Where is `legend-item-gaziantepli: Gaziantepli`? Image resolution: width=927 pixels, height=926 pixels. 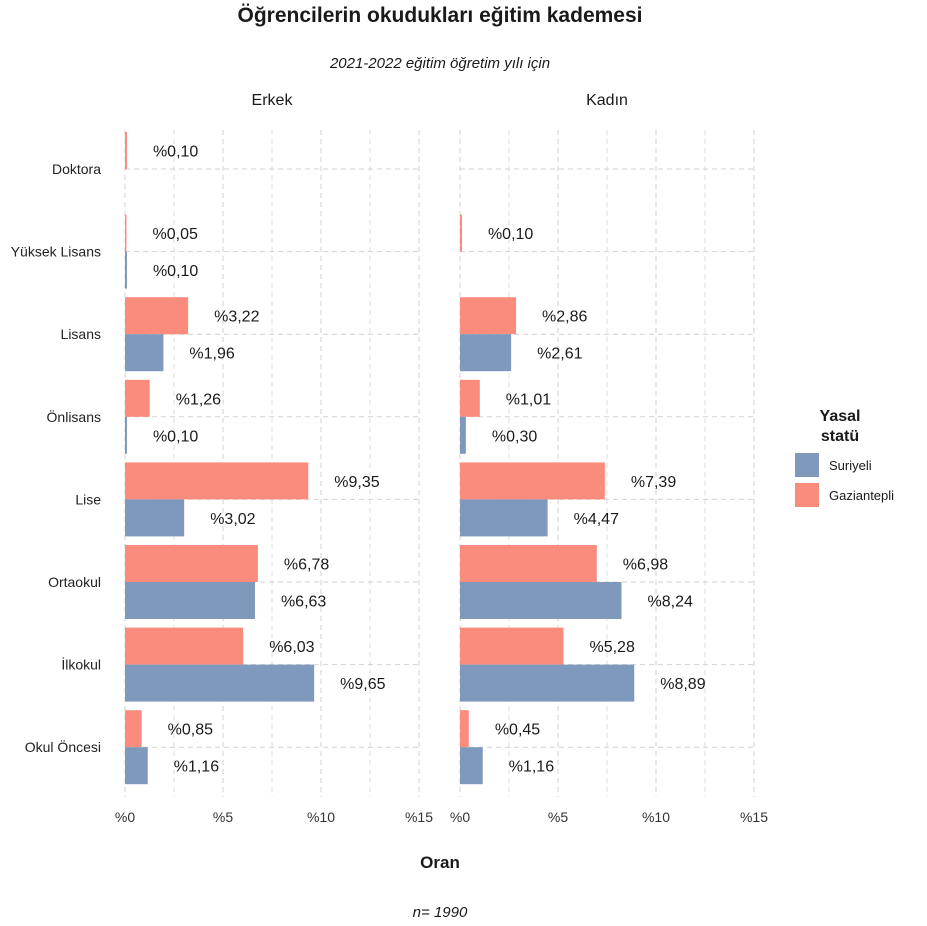
legend-item-gaziantepli: Gaziantepli is located at coordinates (844, 495).